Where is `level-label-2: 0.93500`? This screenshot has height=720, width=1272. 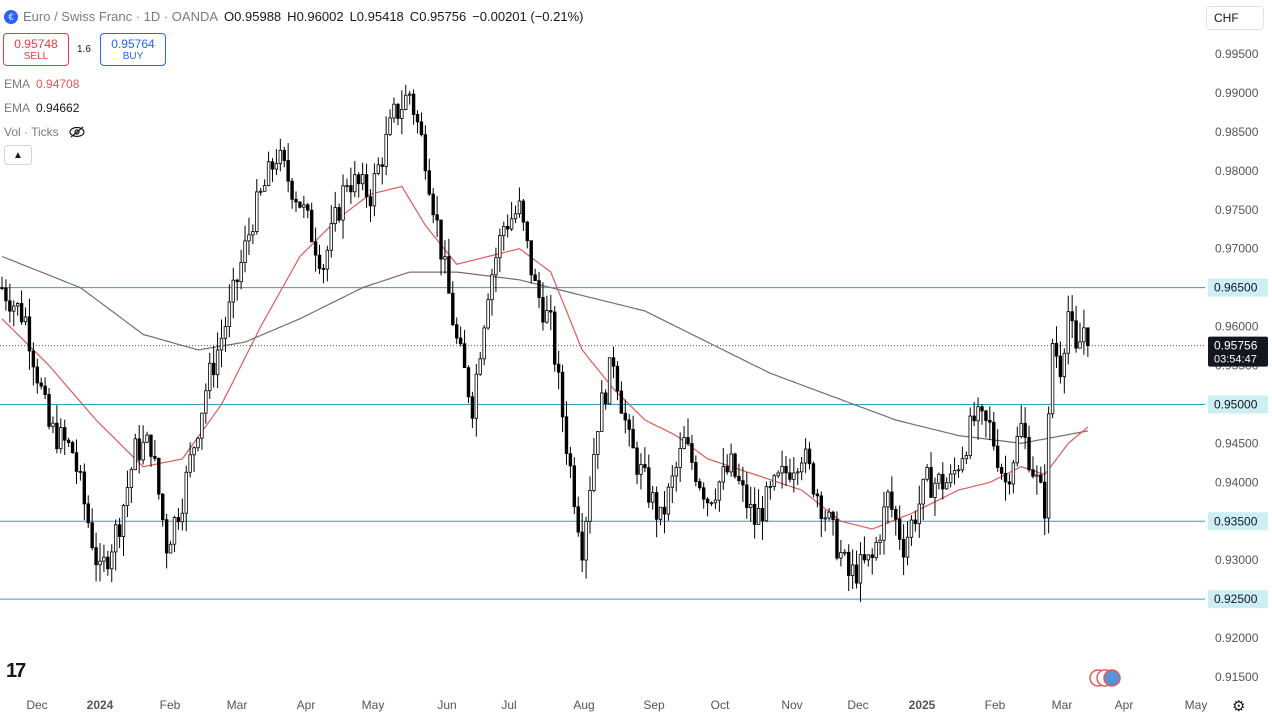 level-label-2: 0.93500 is located at coordinates (1236, 521).